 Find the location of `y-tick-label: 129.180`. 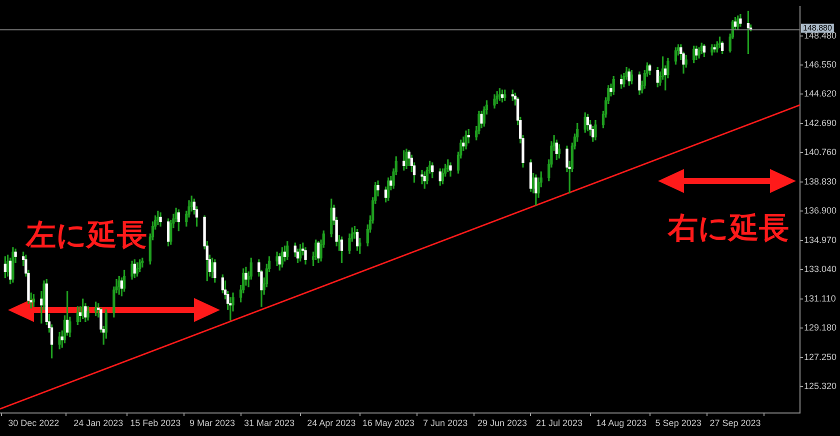

y-tick-label: 129.180 is located at coordinates (820, 327).